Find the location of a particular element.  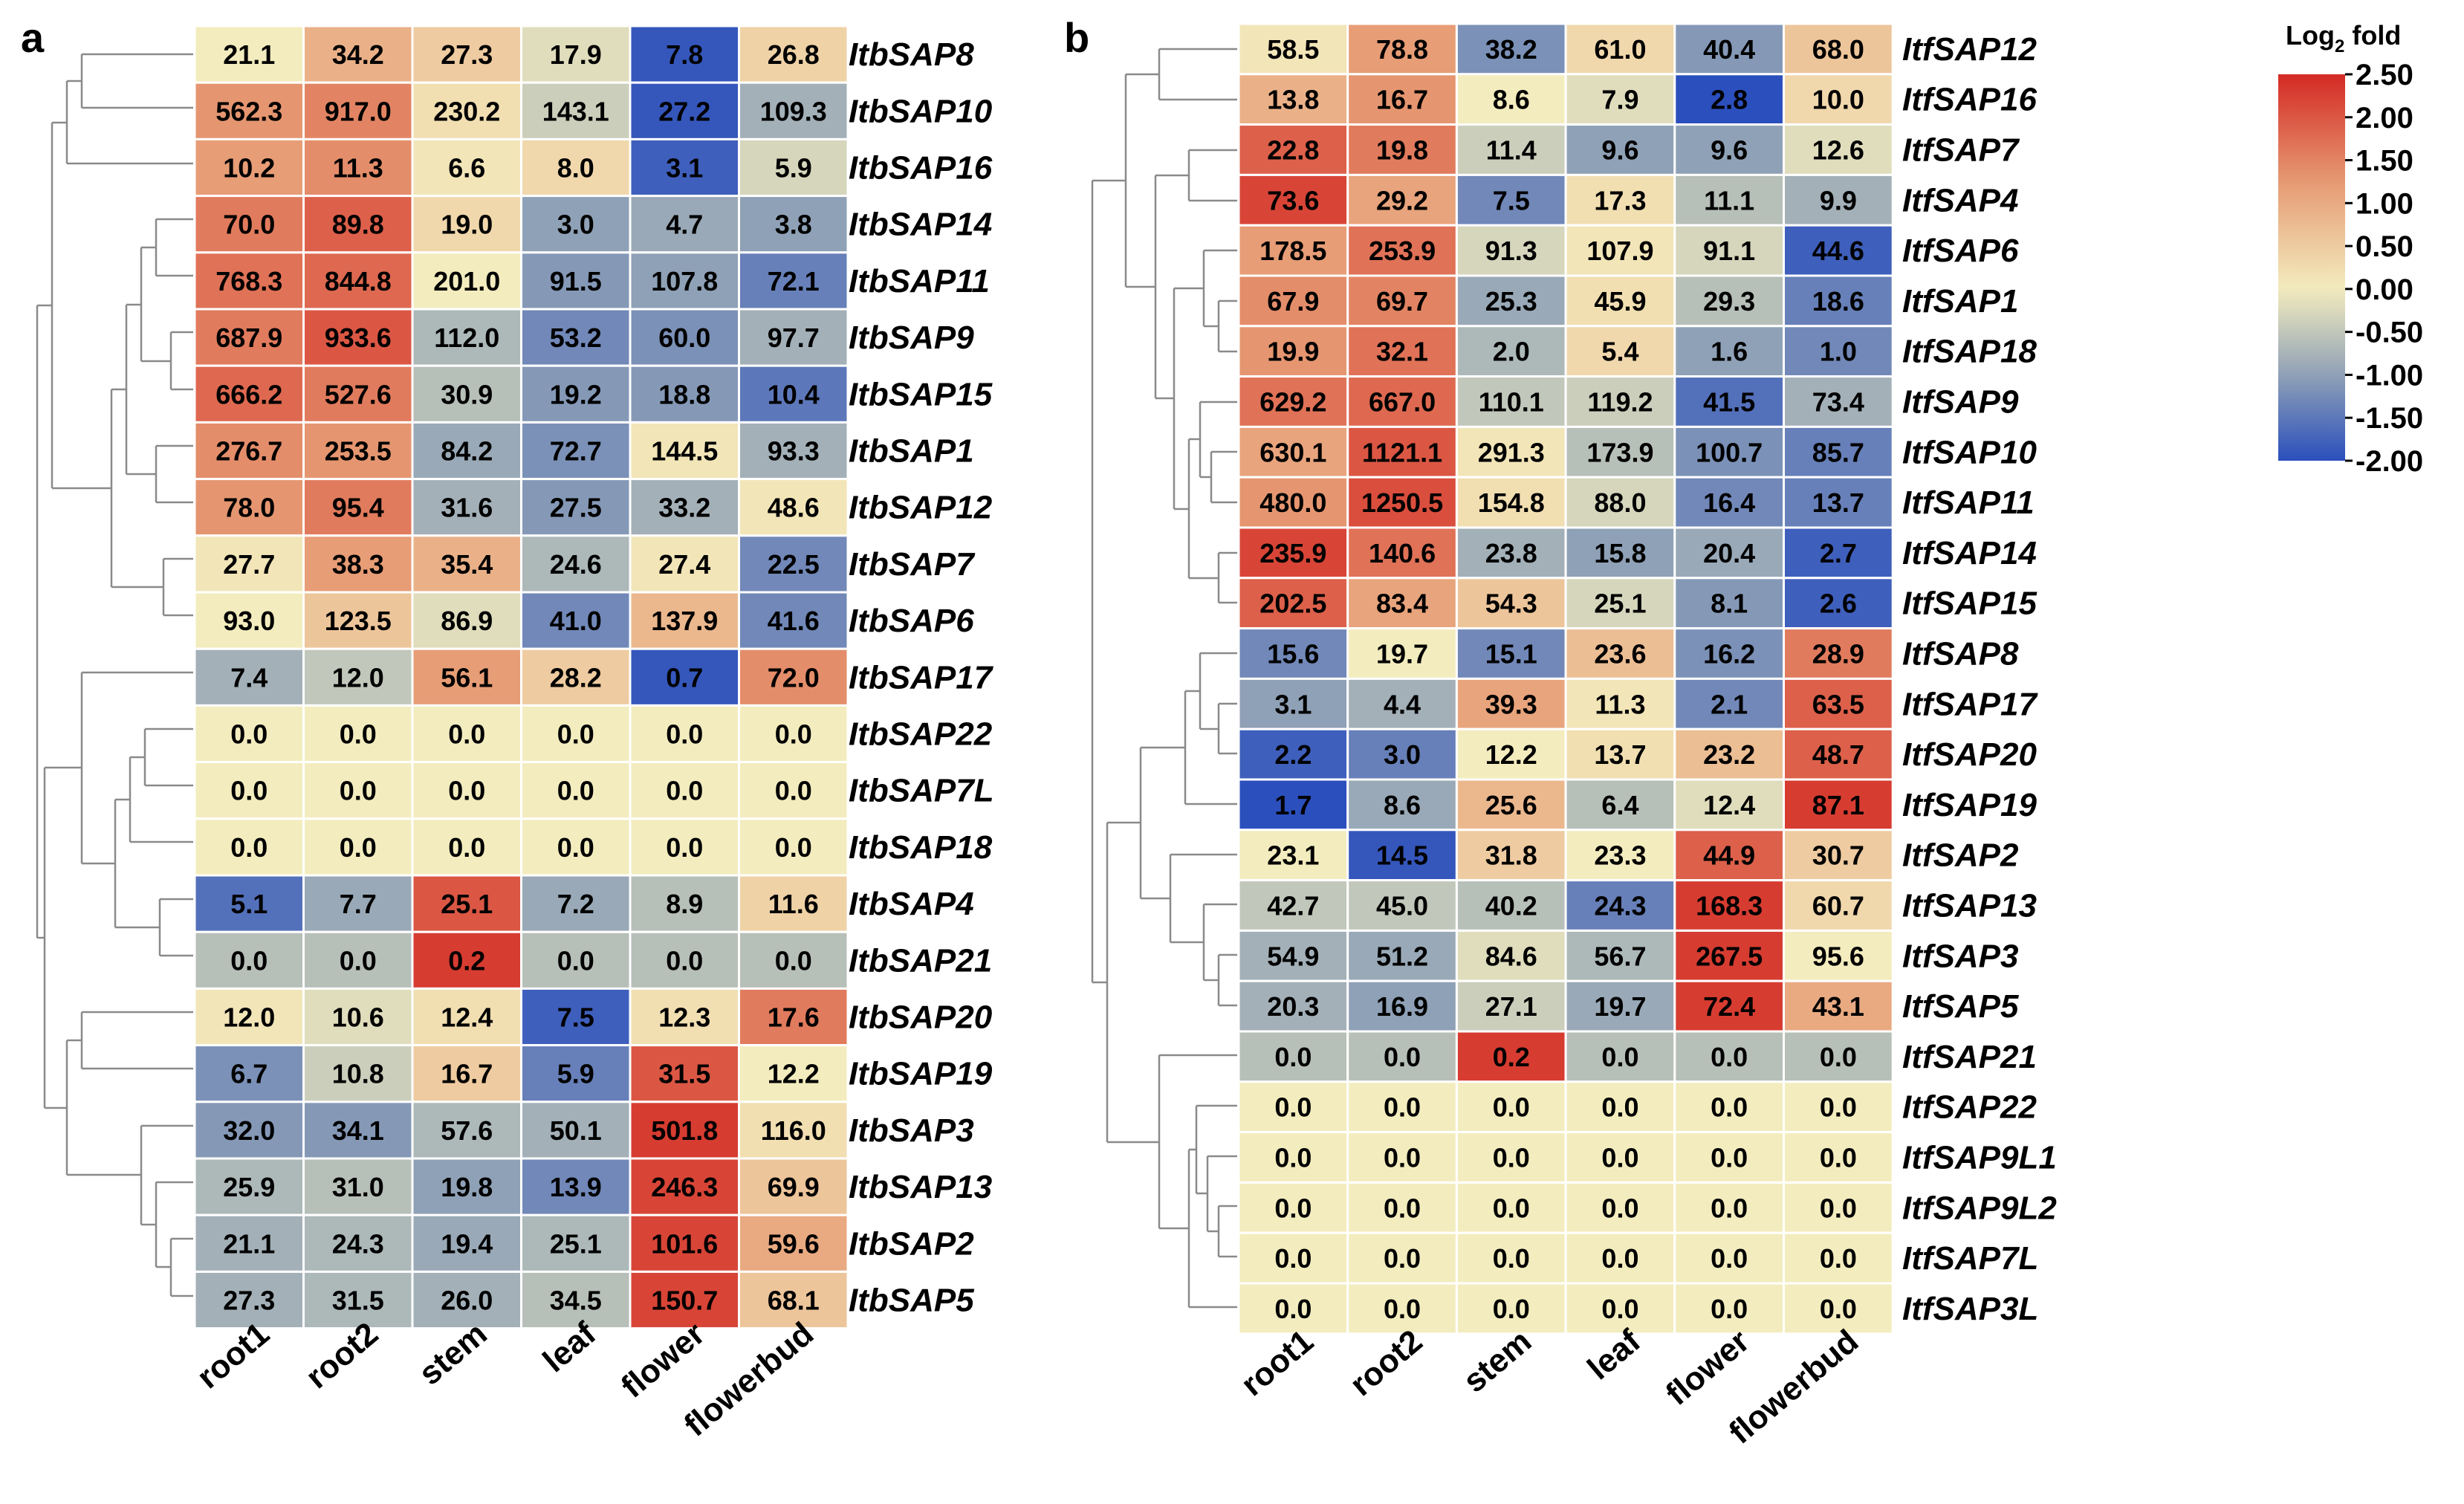

cell-value-label: 10.0 is located at coordinates (1838, 100).